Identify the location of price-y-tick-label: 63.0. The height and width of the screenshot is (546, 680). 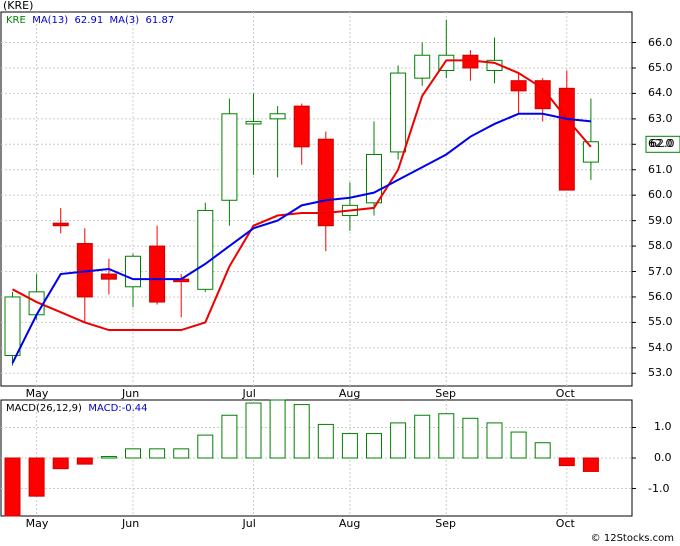
(660, 118).